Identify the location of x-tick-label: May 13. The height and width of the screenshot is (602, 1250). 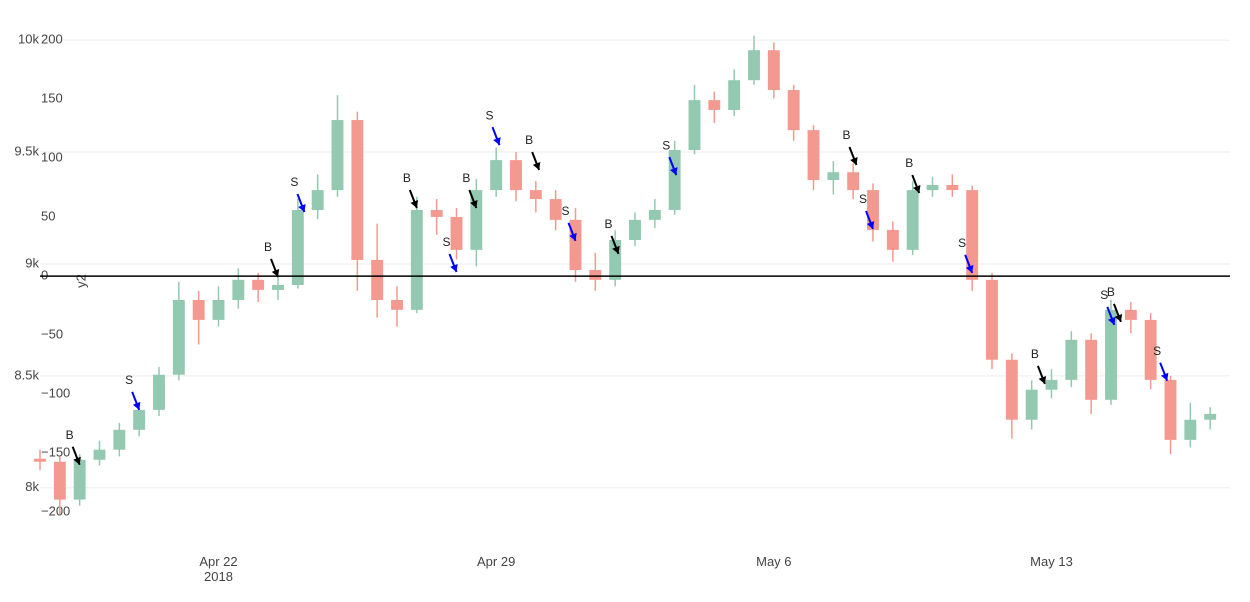
(1051, 561).